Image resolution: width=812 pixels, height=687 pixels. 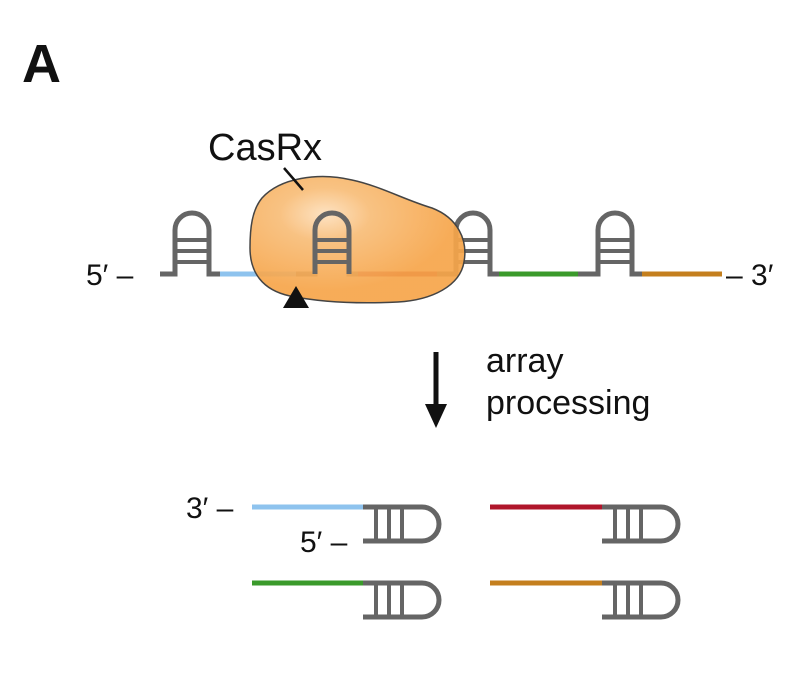 What do you see at coordinates (750, 275) in the screenshot?
I see `array-3-prime-label: – 3′` at bounding box center [750, 275].